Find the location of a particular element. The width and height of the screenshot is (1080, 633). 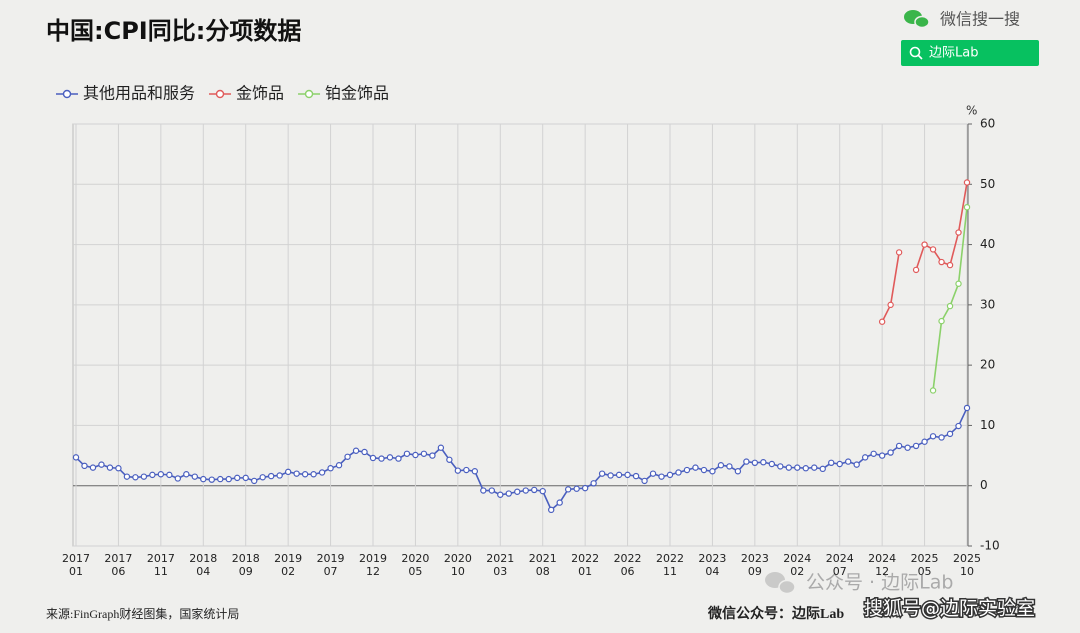

x-tick-label: 2024 02 is located at coordinates (797, 565).